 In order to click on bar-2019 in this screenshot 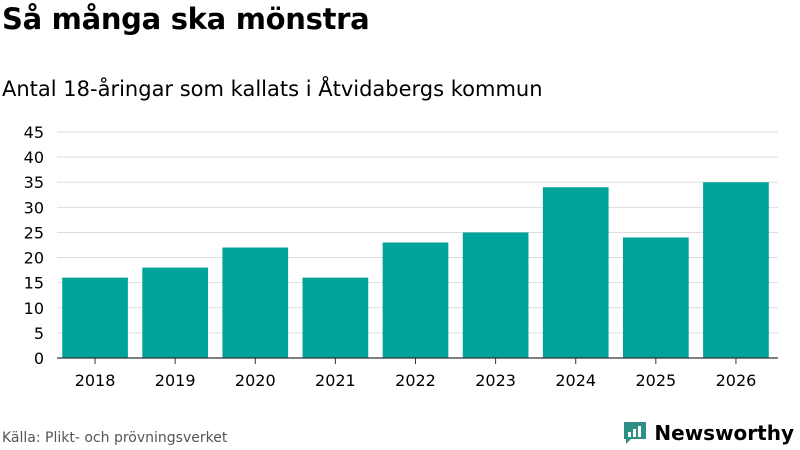, I will do `click(175, 312)`.